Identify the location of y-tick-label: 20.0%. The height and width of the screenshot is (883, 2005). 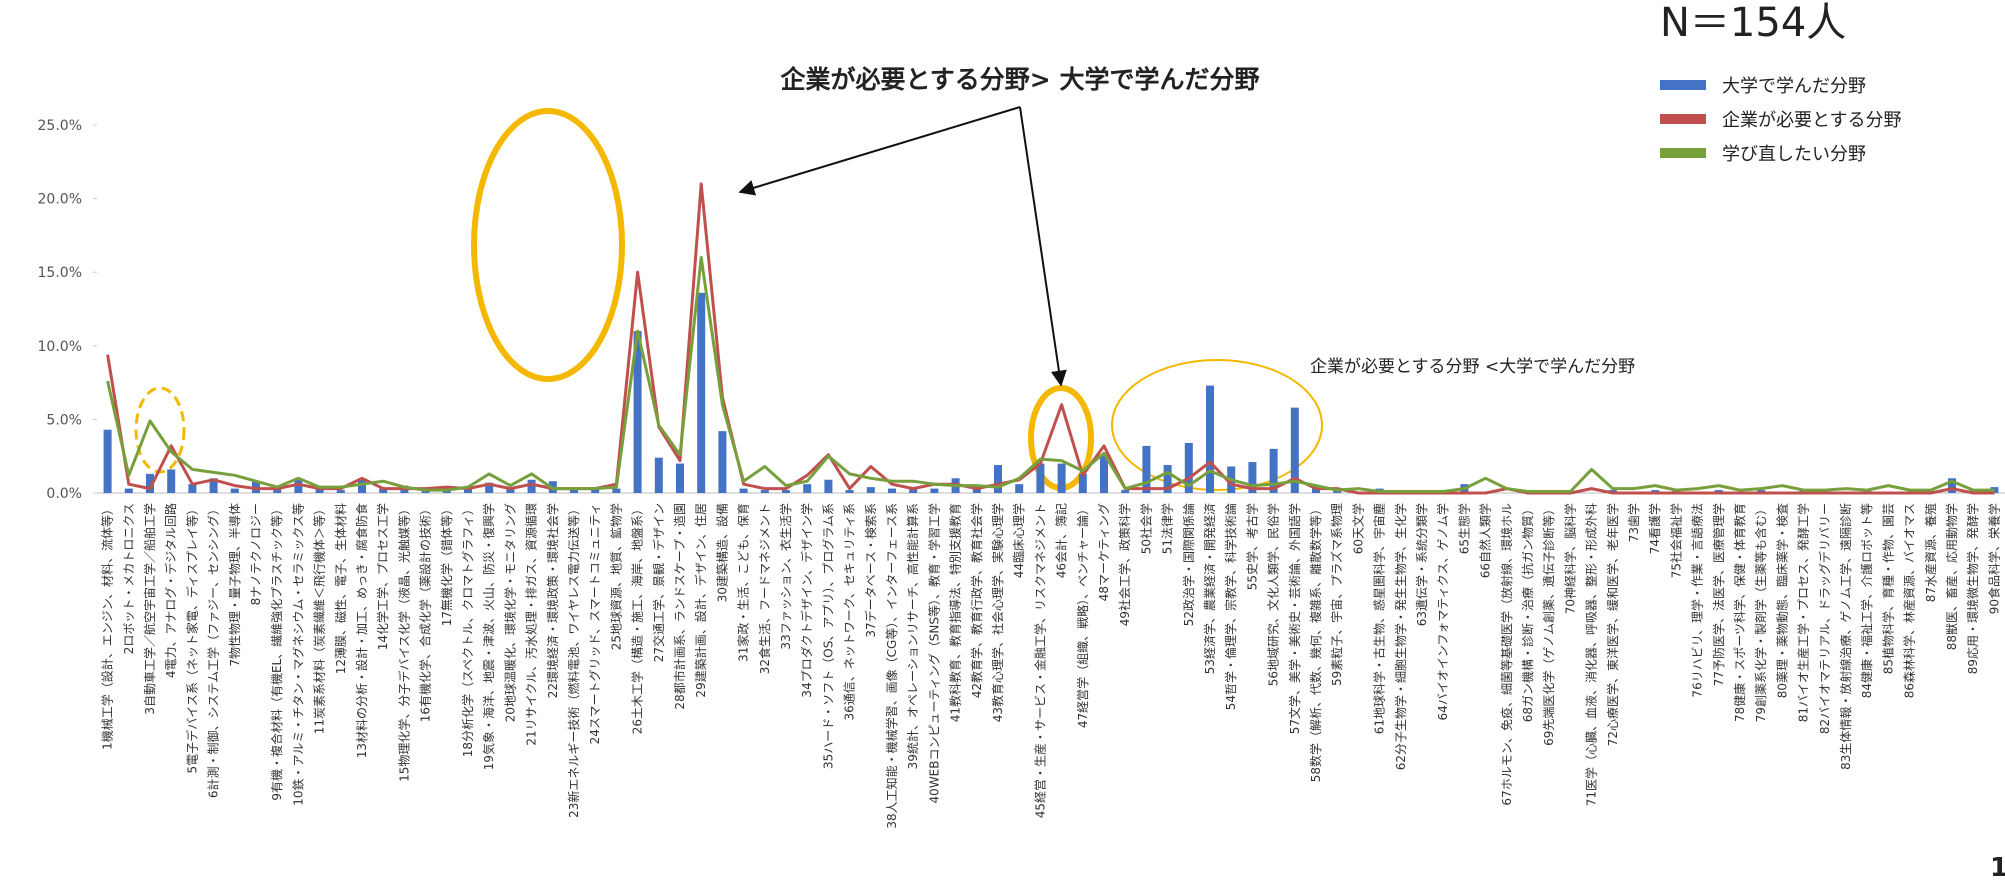
(60, 200).